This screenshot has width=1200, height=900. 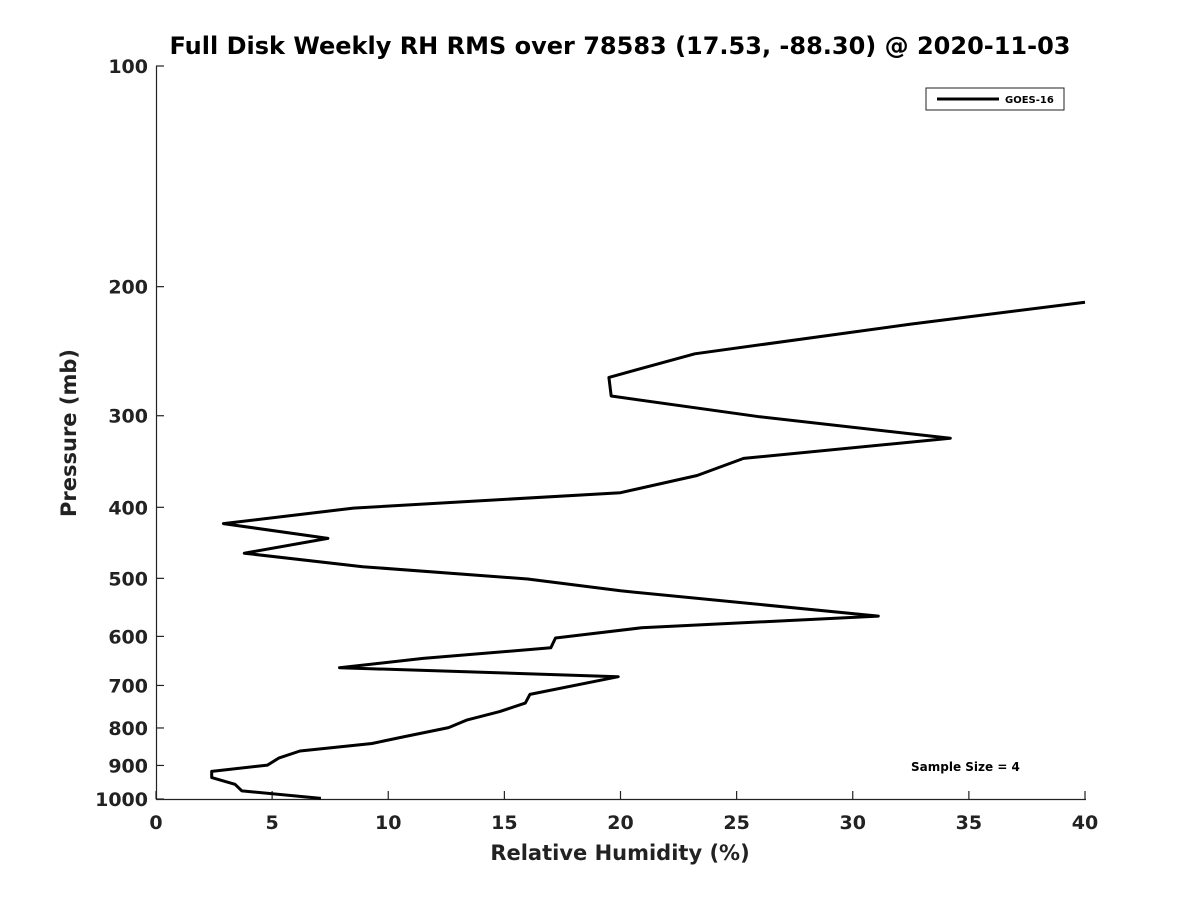 I want to click on y-tick-label: 1000, so click(x=121, y=800).